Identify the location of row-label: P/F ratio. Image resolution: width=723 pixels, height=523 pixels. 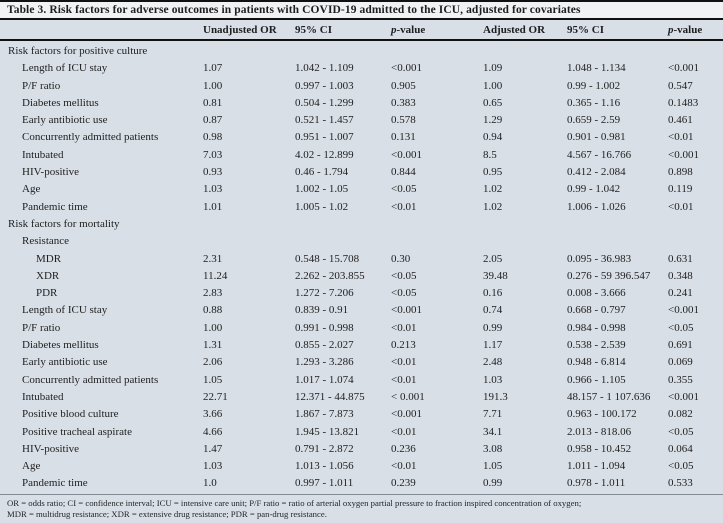
(41, 85).